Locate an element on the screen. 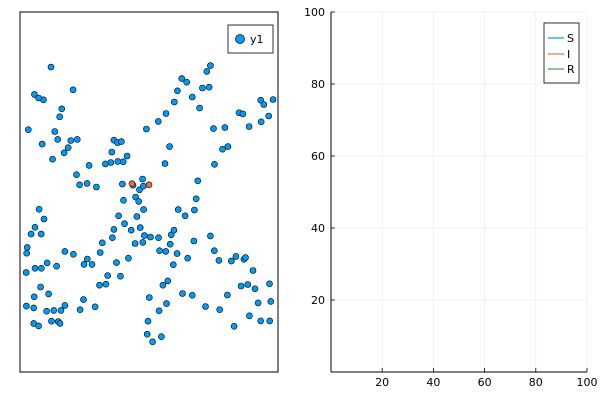 The width and height of the screenshot is (600, 400). sir-legend: S I R is located at coordinates (561, 53).